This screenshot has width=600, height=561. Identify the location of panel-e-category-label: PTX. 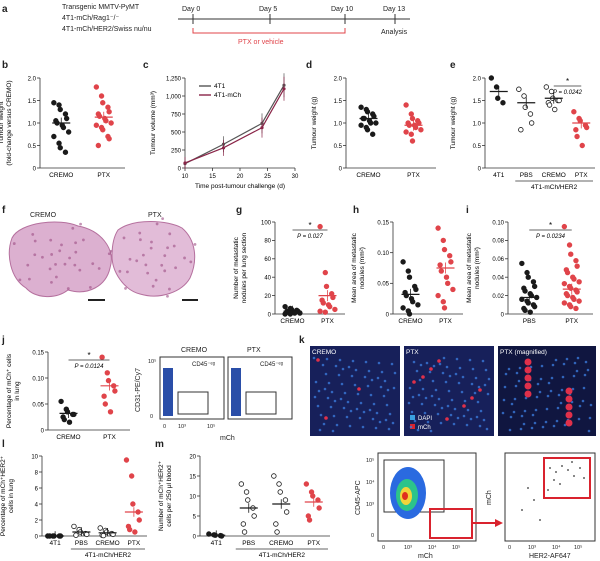
(581, 175).